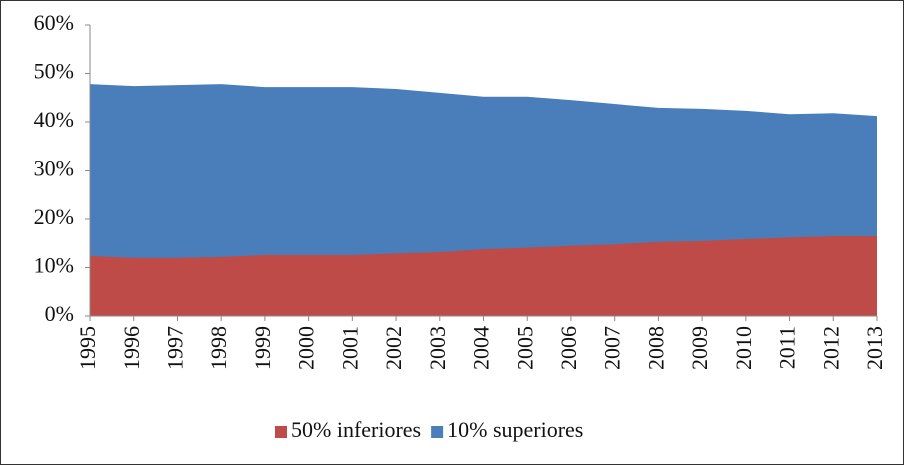 Image resolution: width=904 pixels, height=465 pixels. What do you see at coordinates (481, 348) in the screenshot?
I see `x-tick-label: 2004` at bounding box center [481, 348].